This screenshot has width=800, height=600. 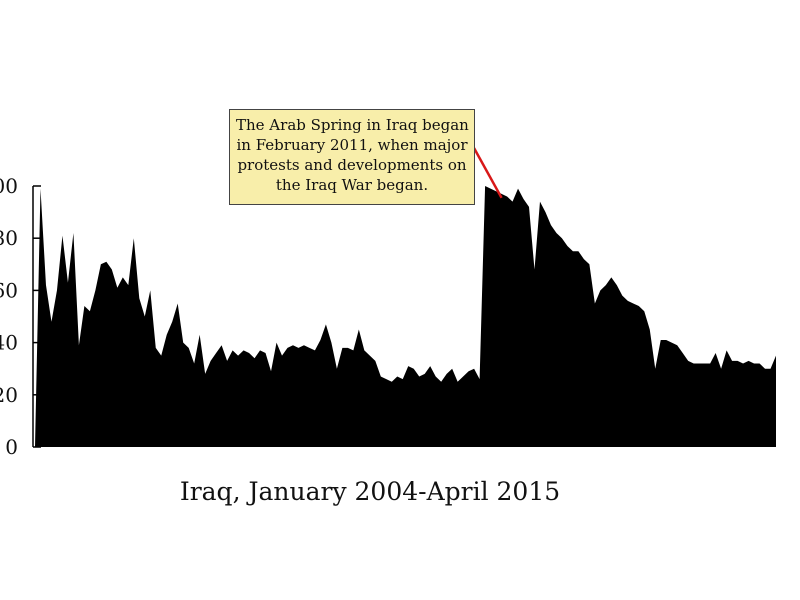 What do you see at coordinates (11, 447) in the screenshot?
I see `y-tick-label-0: 0` at bounding box center [11, 447].